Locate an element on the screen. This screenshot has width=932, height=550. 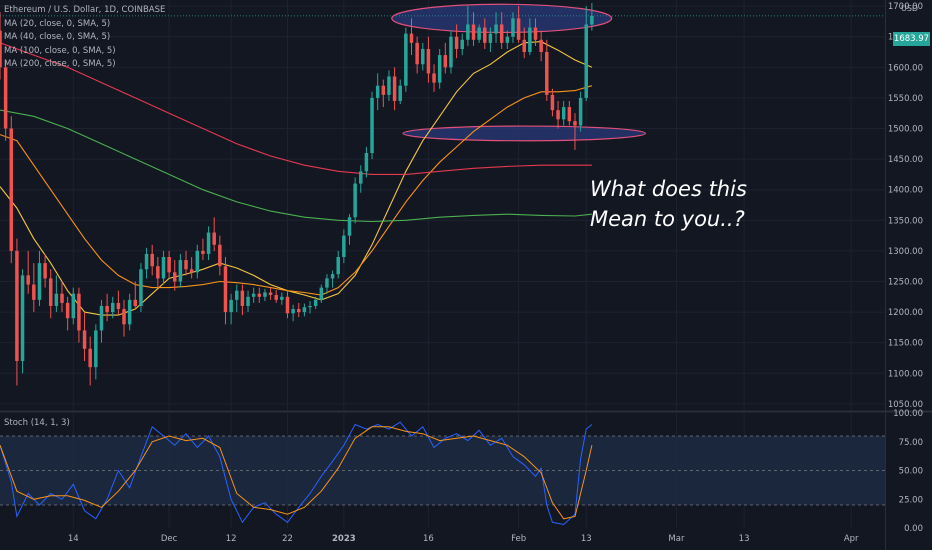
stoch-tick-label: 75.00 is located at coordinates (911, 443).